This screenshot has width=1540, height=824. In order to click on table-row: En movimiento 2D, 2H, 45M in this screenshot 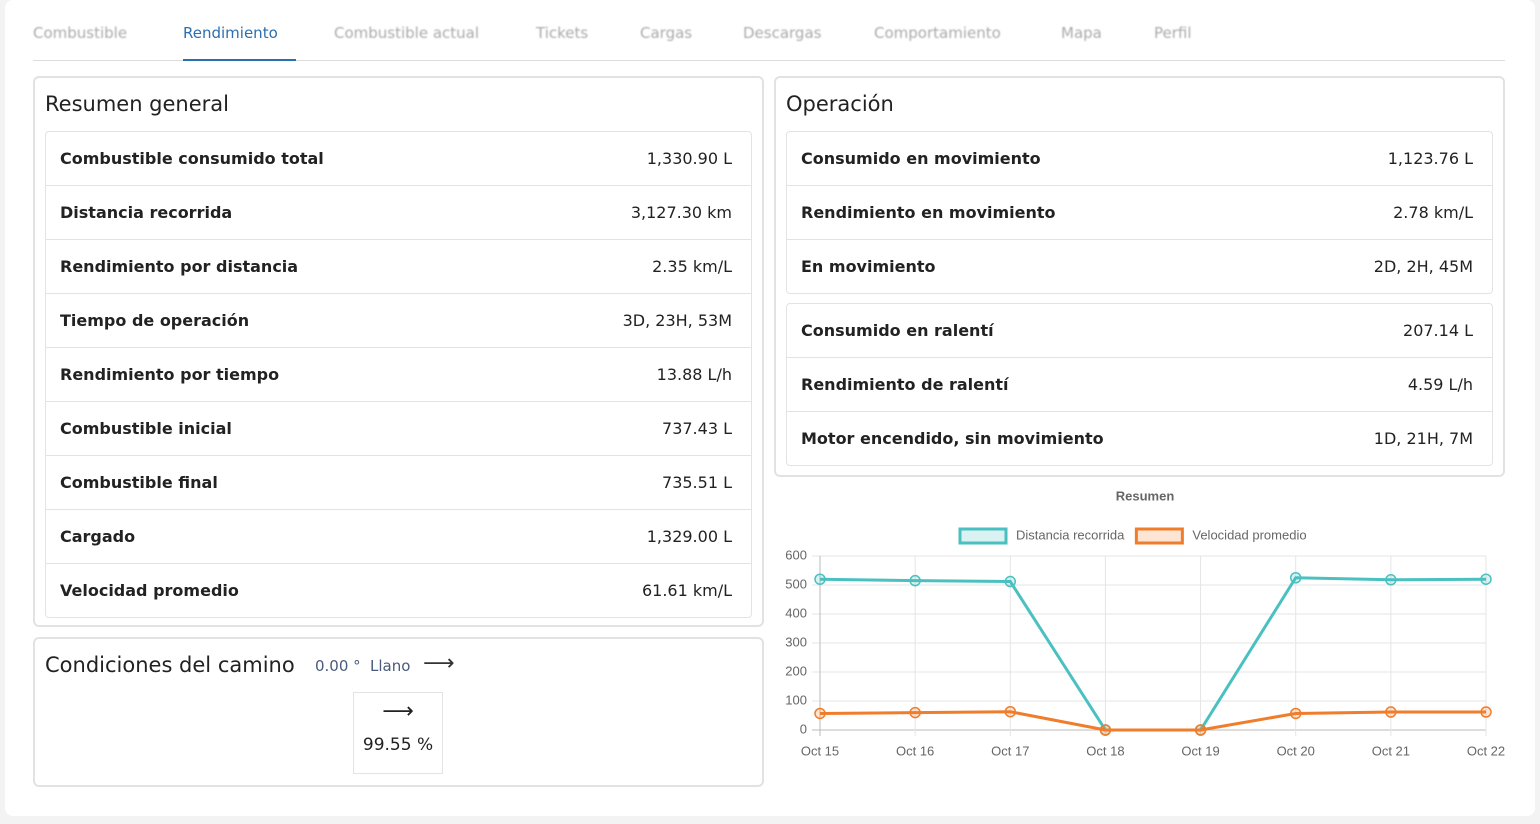, I will do `click(1139, 266)`.